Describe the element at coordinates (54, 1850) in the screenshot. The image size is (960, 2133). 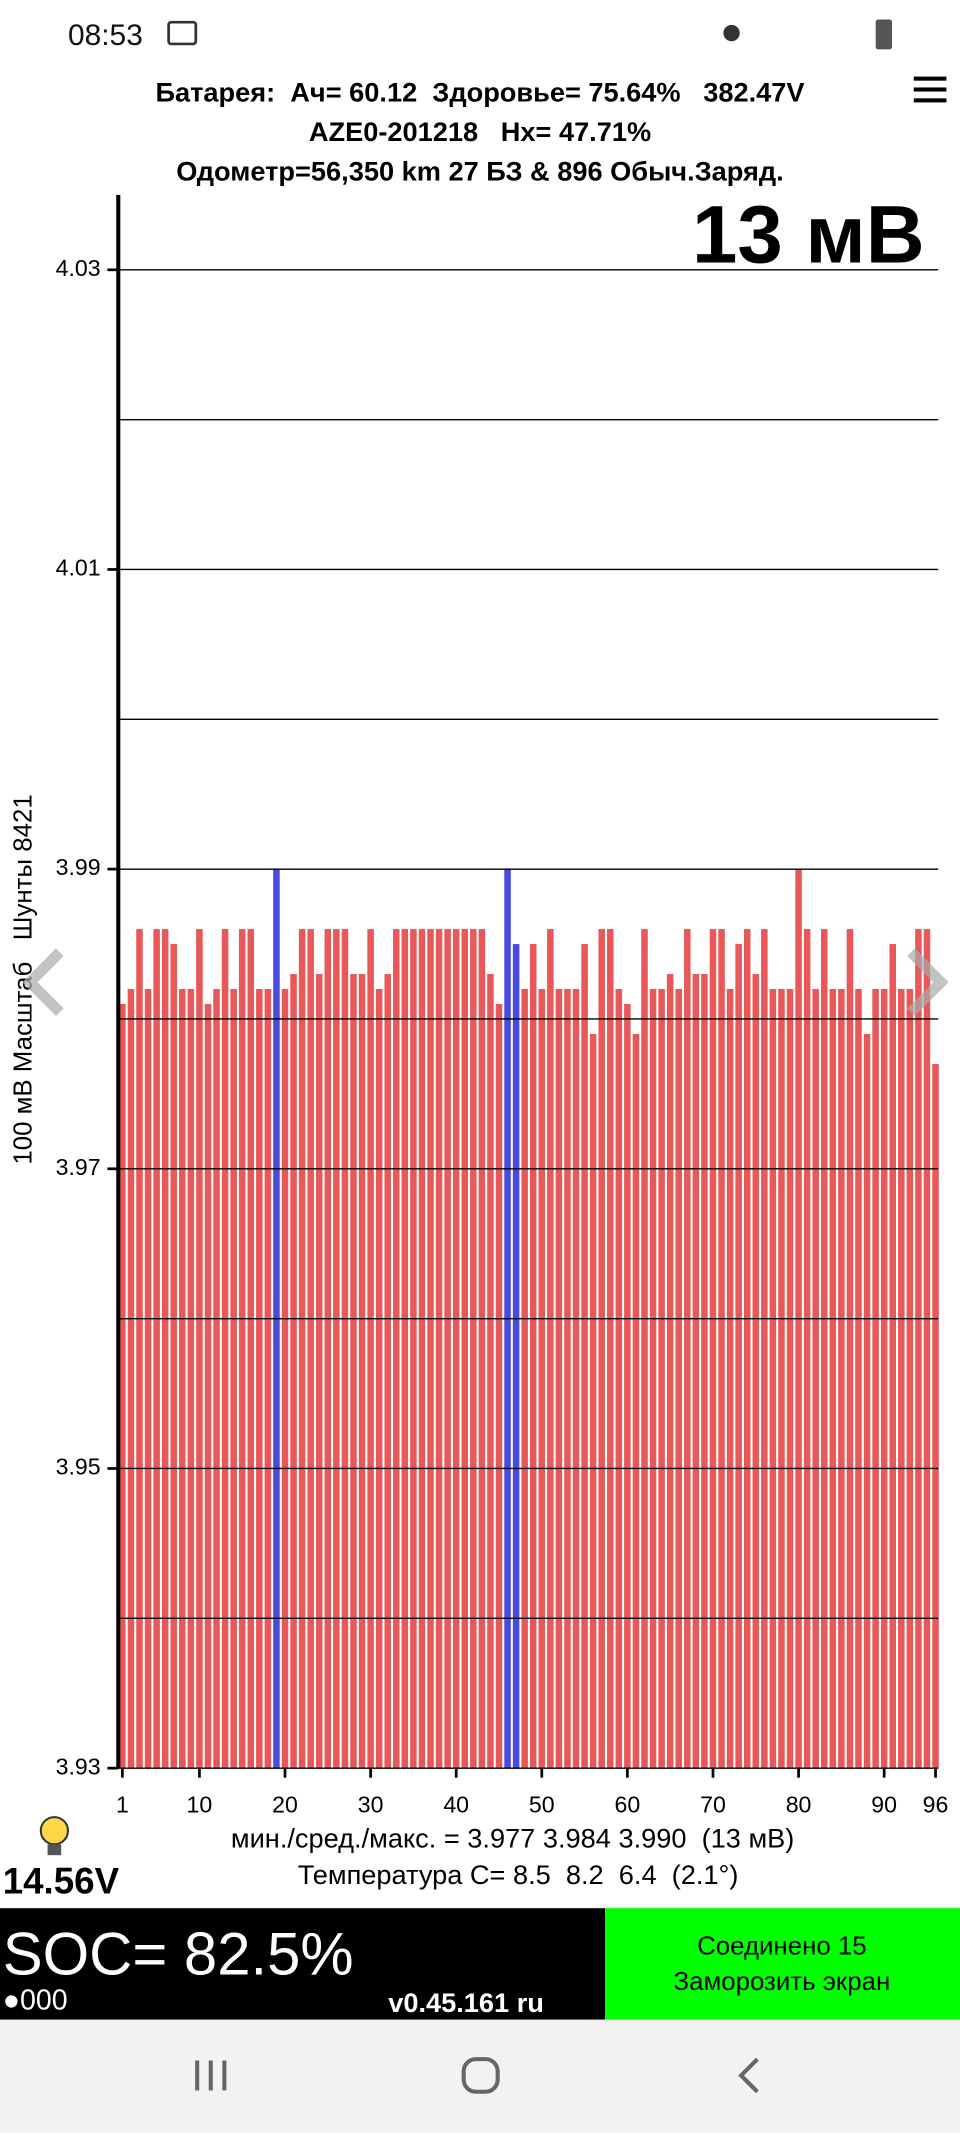
I see `bulb-base` at that location.